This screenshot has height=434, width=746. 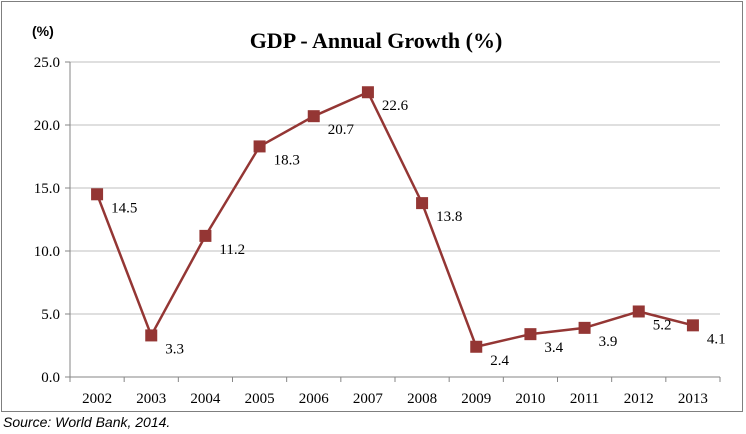 What do you see at coordinates (47, 252) in the screenshot?
I see `y-tick-label: 10.0` at bounding box center [47, 252].